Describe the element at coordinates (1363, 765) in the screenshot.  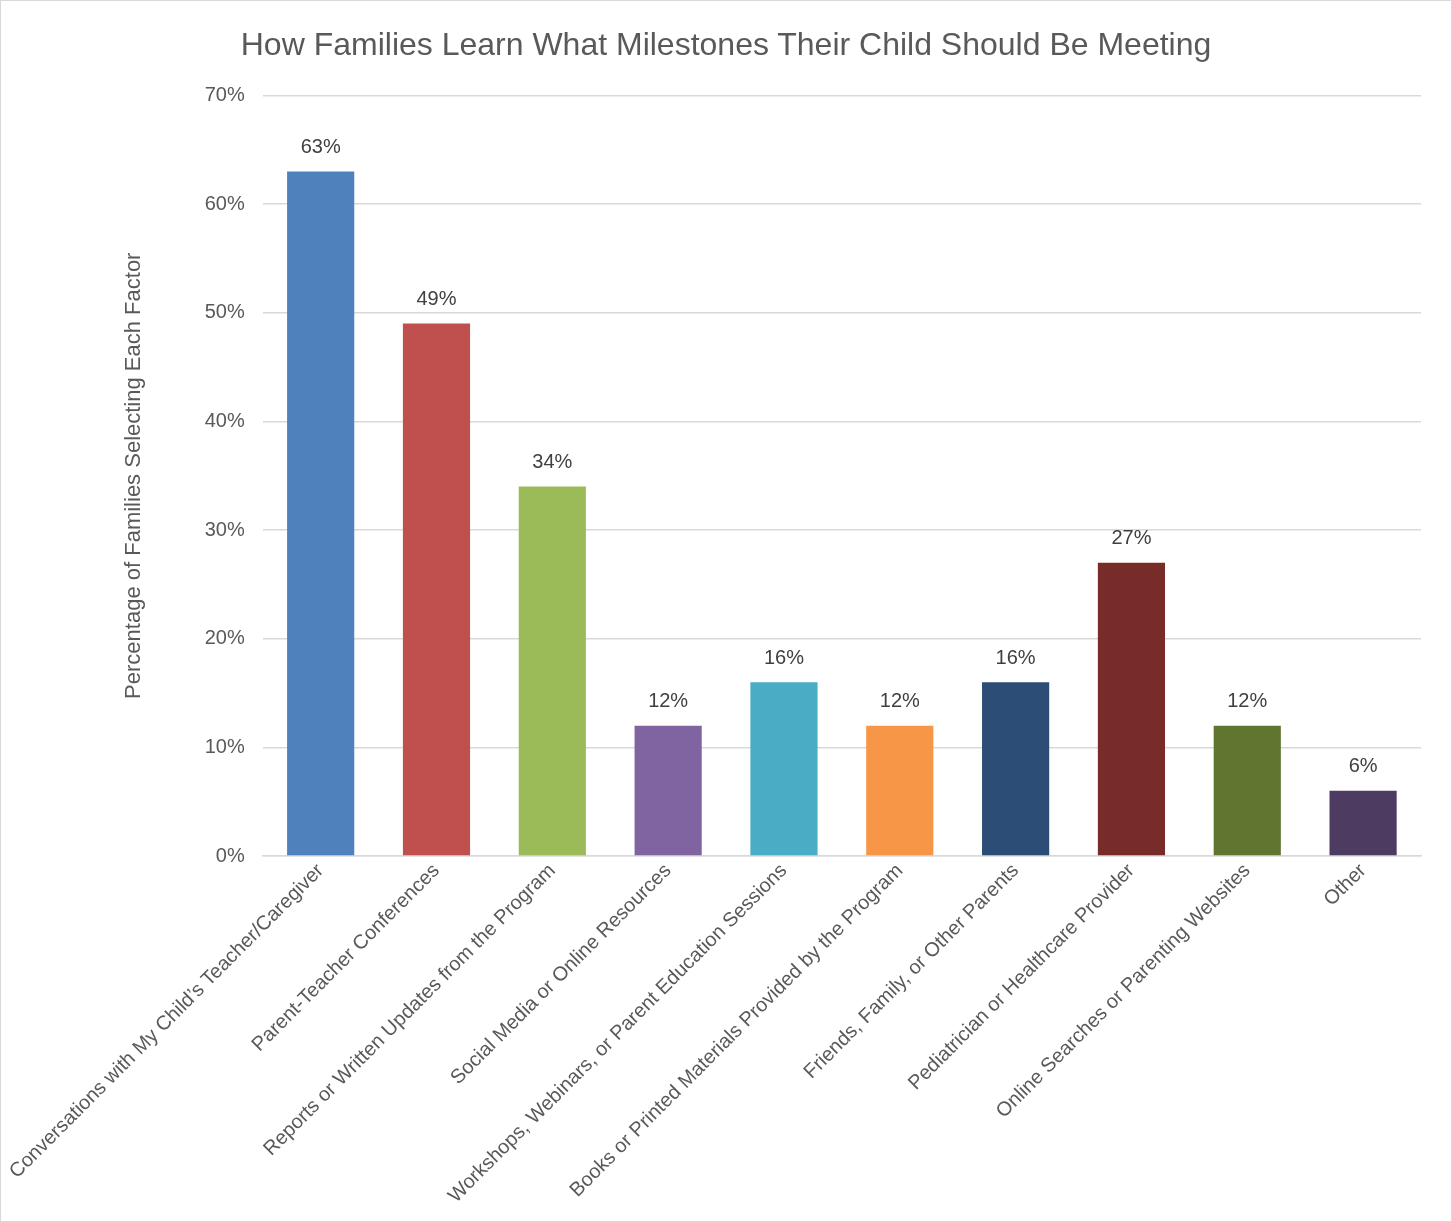
I see `data-label: 6%` at that location.